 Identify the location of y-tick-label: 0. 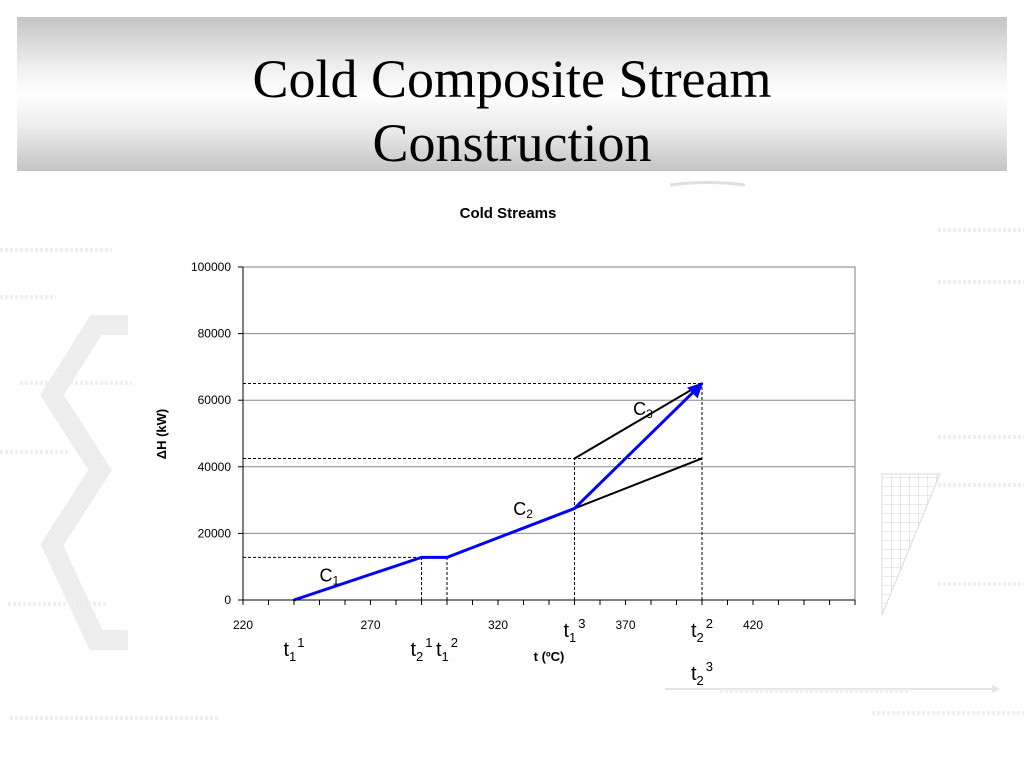
(227, 600).